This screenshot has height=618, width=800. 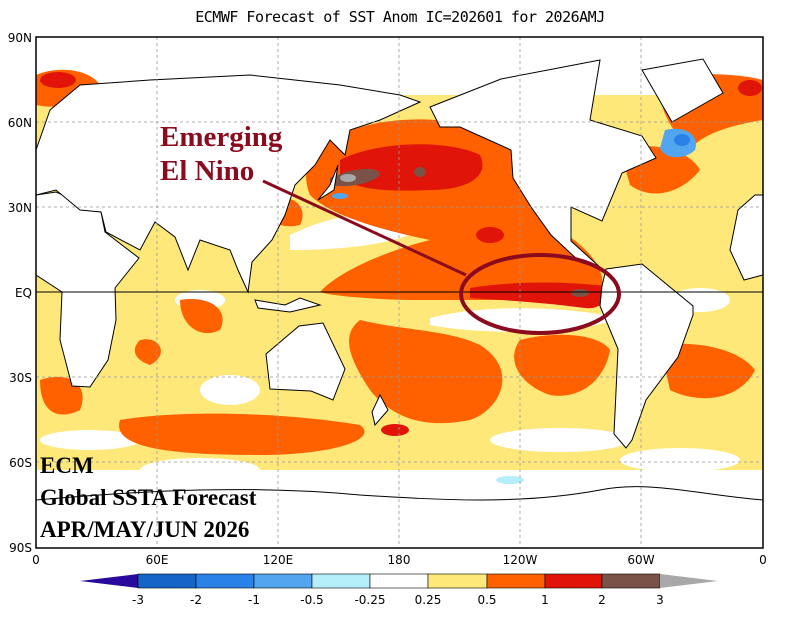 What do you see at coordinates (196, 600) in the screenshot?
I see `colorbar-label: -2` at bounding box center [196, 600].